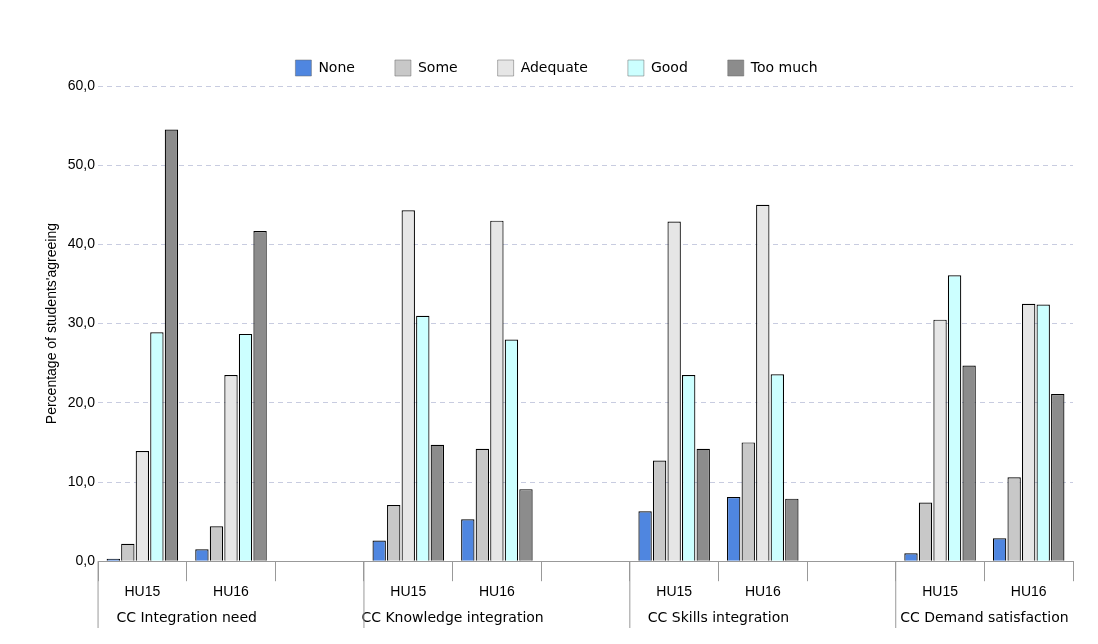 This screenshot has height=644, width=1098. Describe the element at coordinates (718, 616) in the screenshot. I see `text: CC Skills integration` at that location.